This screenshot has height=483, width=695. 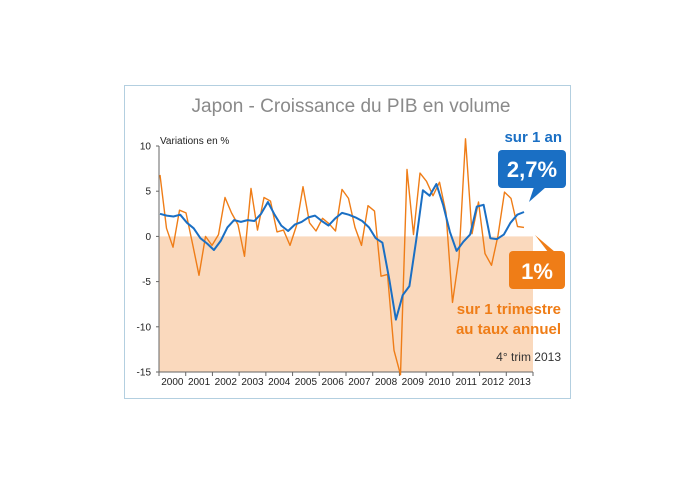 What do you see at coordinates (359, 382) in the screenshot?
I see `x-tick-label: 2007` at bounding box center [359, 382].